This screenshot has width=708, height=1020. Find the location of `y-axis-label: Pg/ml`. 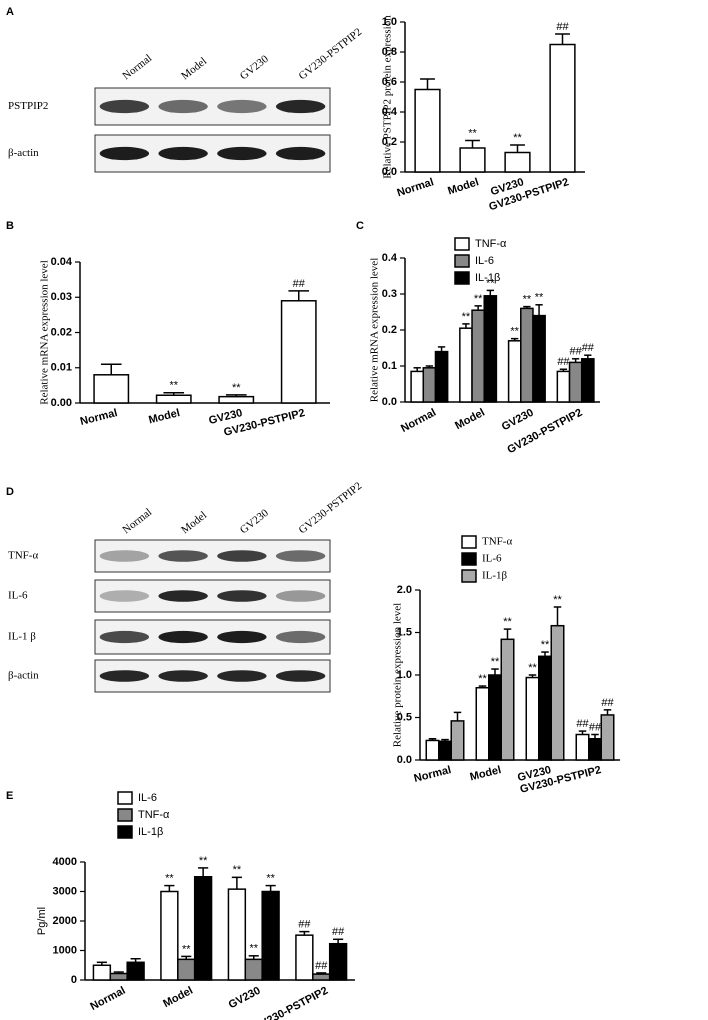

y-axis-label: Pg/ml is located at coordinates (42, 921).